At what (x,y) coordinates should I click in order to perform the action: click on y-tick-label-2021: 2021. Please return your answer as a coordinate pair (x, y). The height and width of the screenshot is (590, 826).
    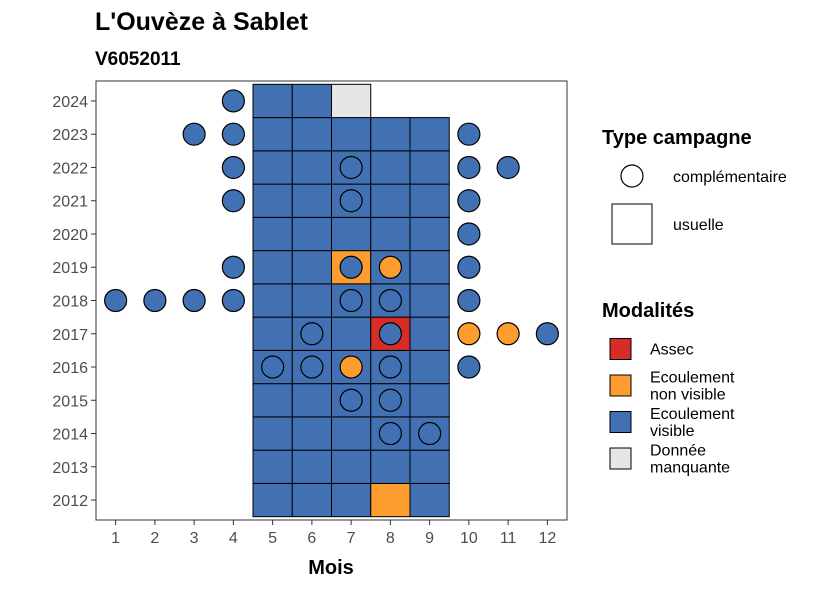
    Looking at the image, I should click on (70, 202).